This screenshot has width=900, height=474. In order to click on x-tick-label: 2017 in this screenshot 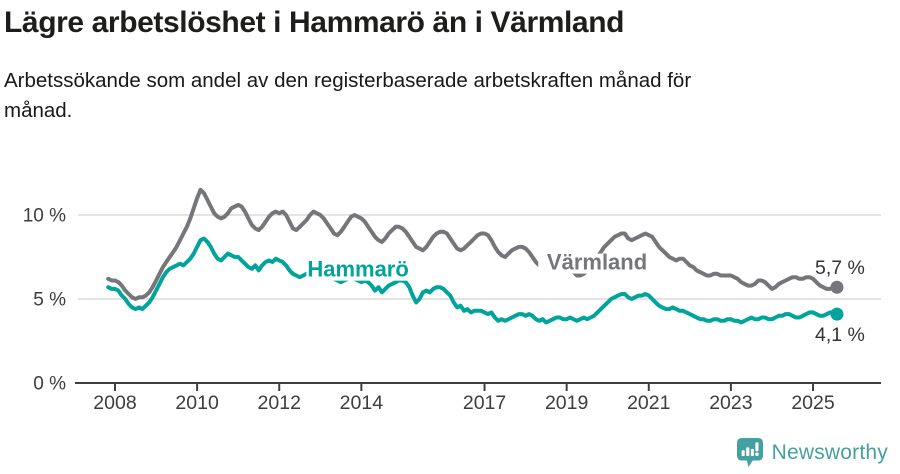, I will do `click(484, 403)`.